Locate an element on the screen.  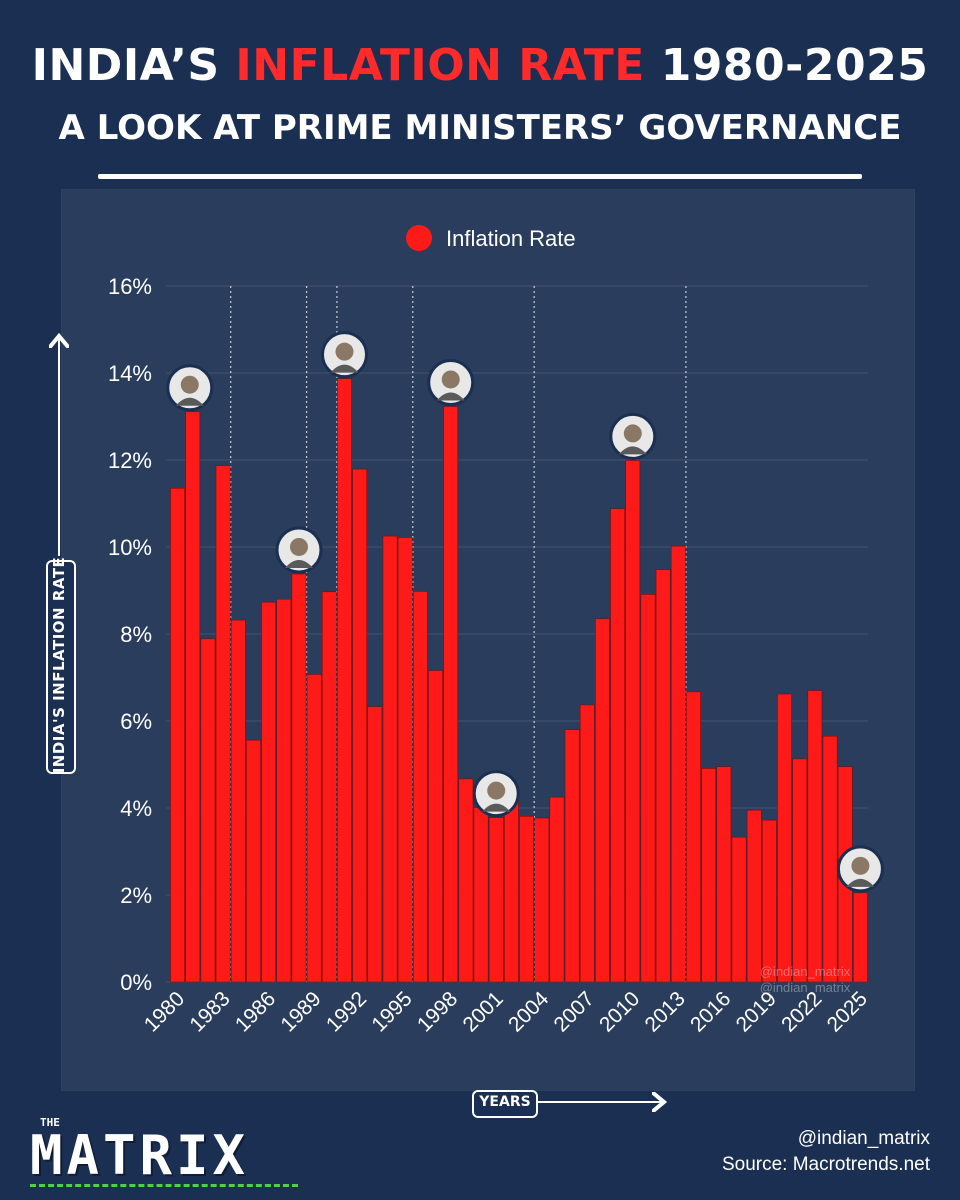
y-axis-label-box is located at coordinates (61, 667).